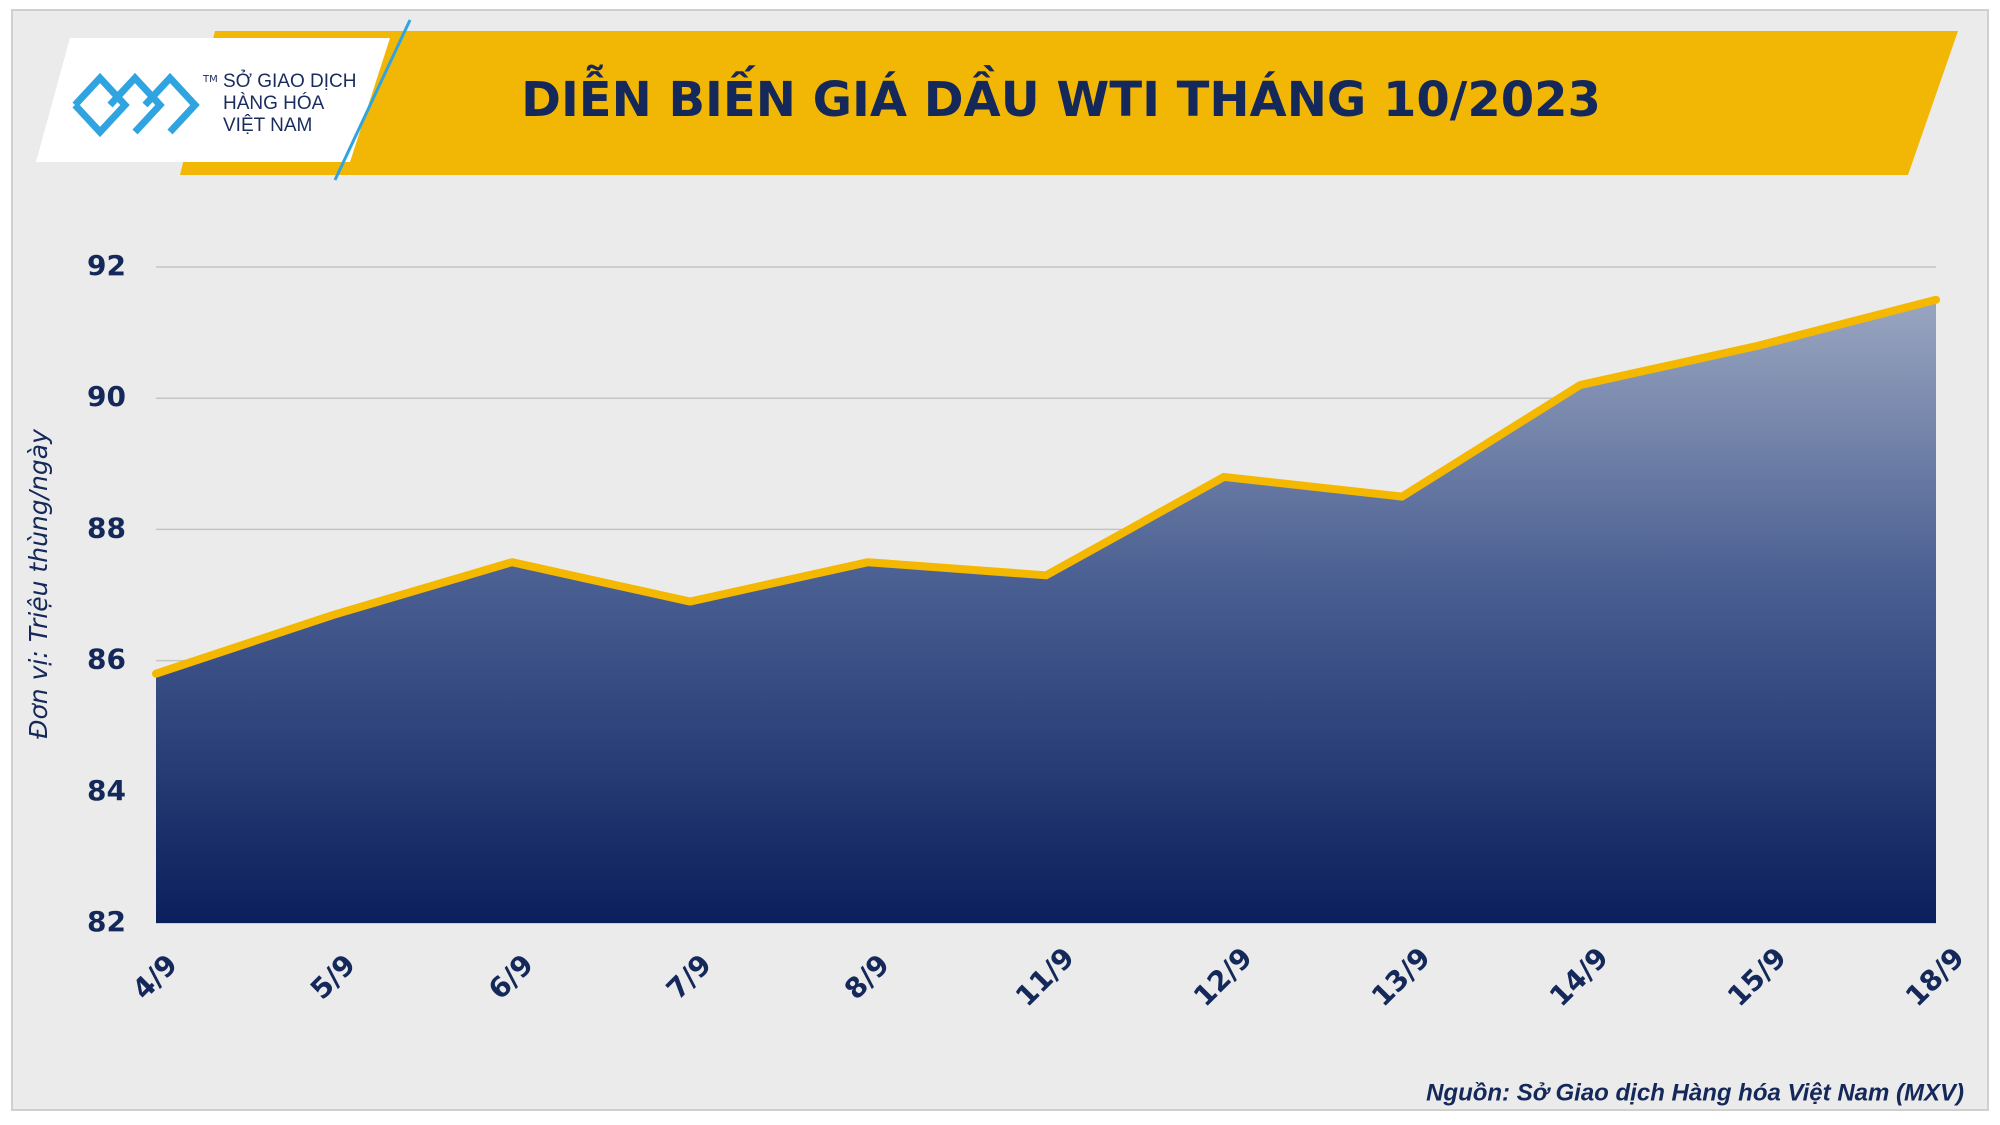 The height and width of the screenshot is (1125, 2000). Describe the element at coordinates (210, 79) in the screenshot. I see `logo-tm: TM` at that location.